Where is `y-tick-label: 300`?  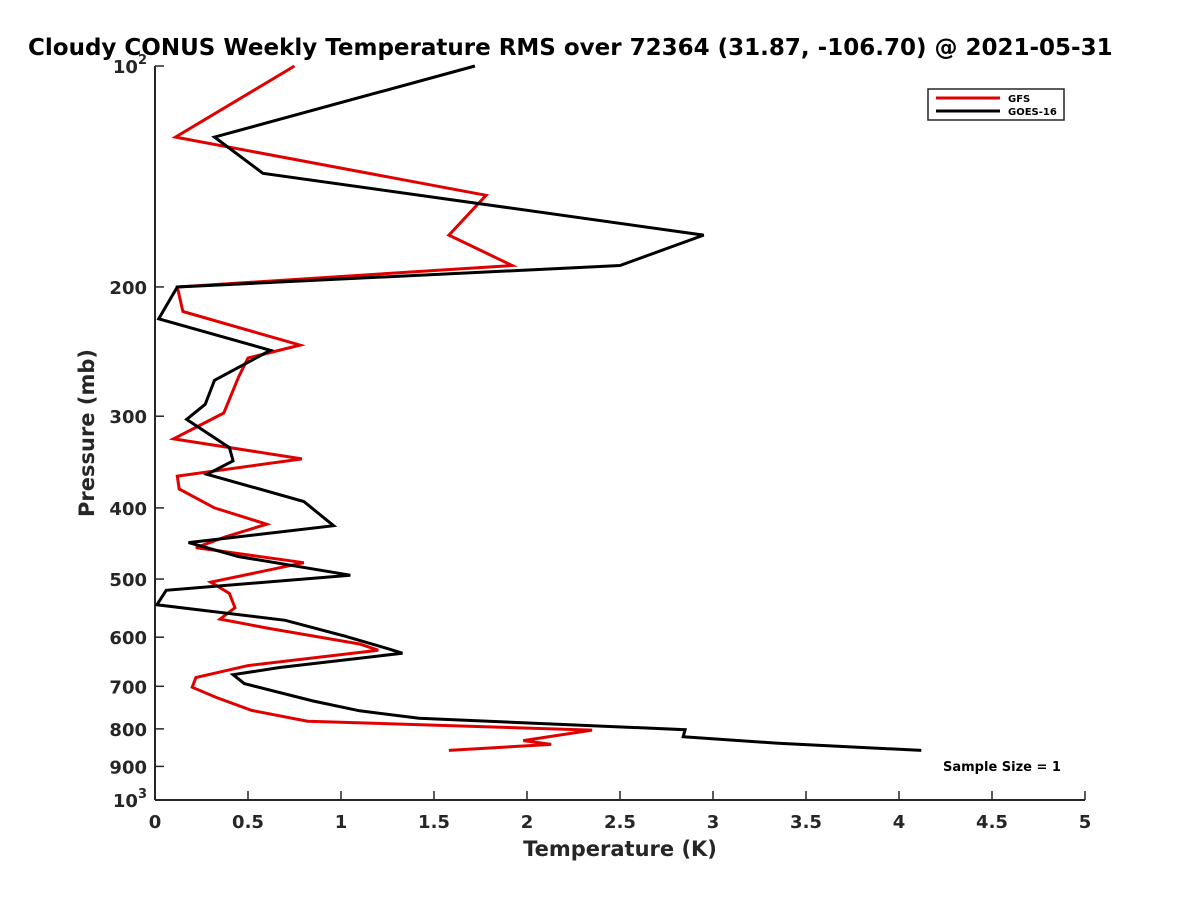 y-tick-label: 300 is located at coordinates (128, 417).